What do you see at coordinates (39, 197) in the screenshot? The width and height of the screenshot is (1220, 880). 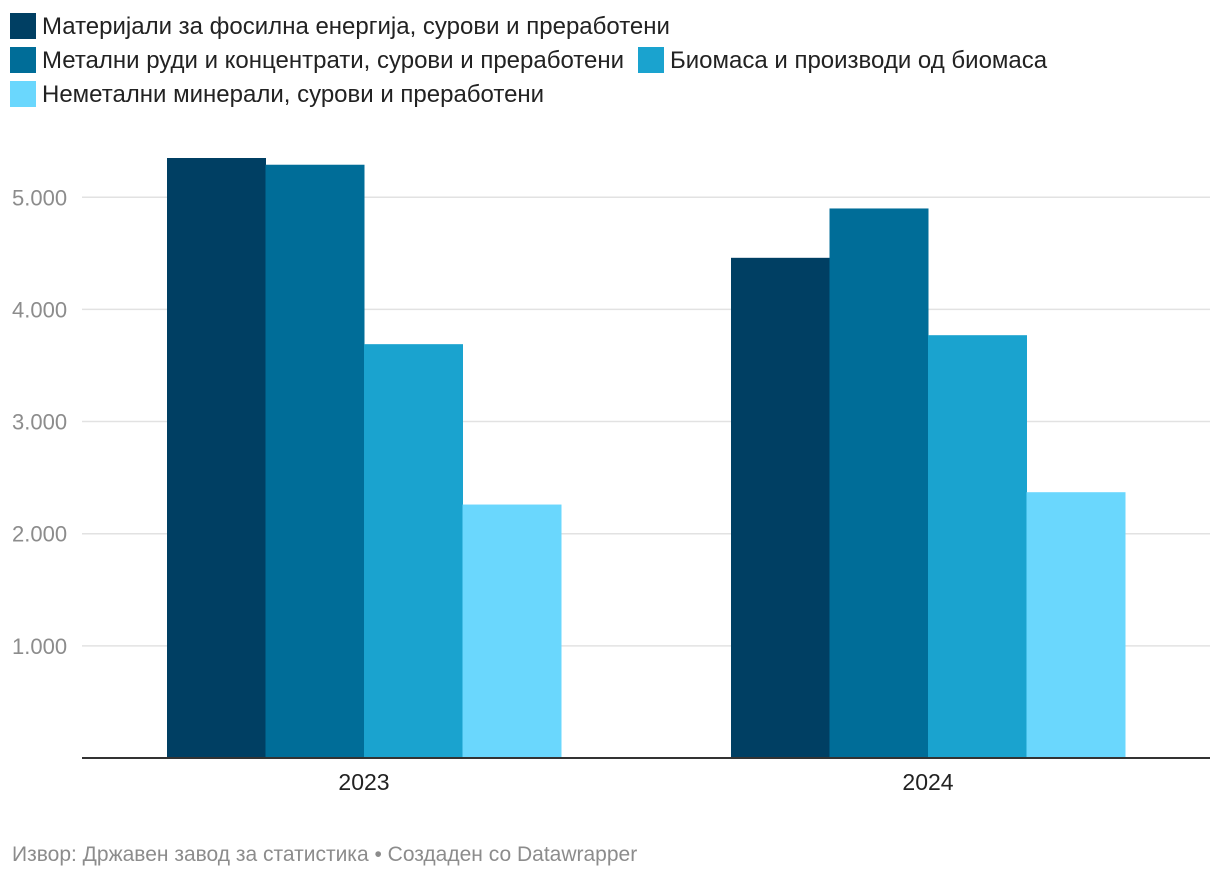 I see `y-tick-label: 5.000` at bounding box center [39, 197].